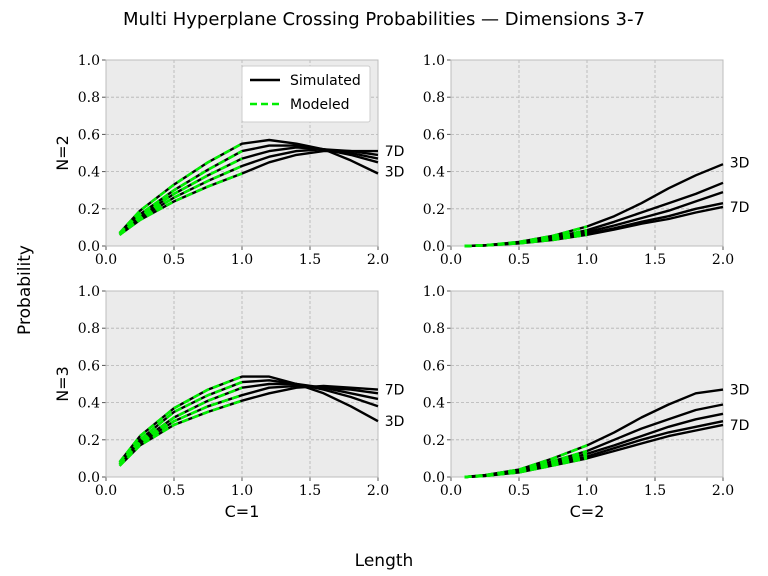 This screenshot has height=576, width=768. I want to click on legend-label-simulated: Simulated, so click(325, 81).